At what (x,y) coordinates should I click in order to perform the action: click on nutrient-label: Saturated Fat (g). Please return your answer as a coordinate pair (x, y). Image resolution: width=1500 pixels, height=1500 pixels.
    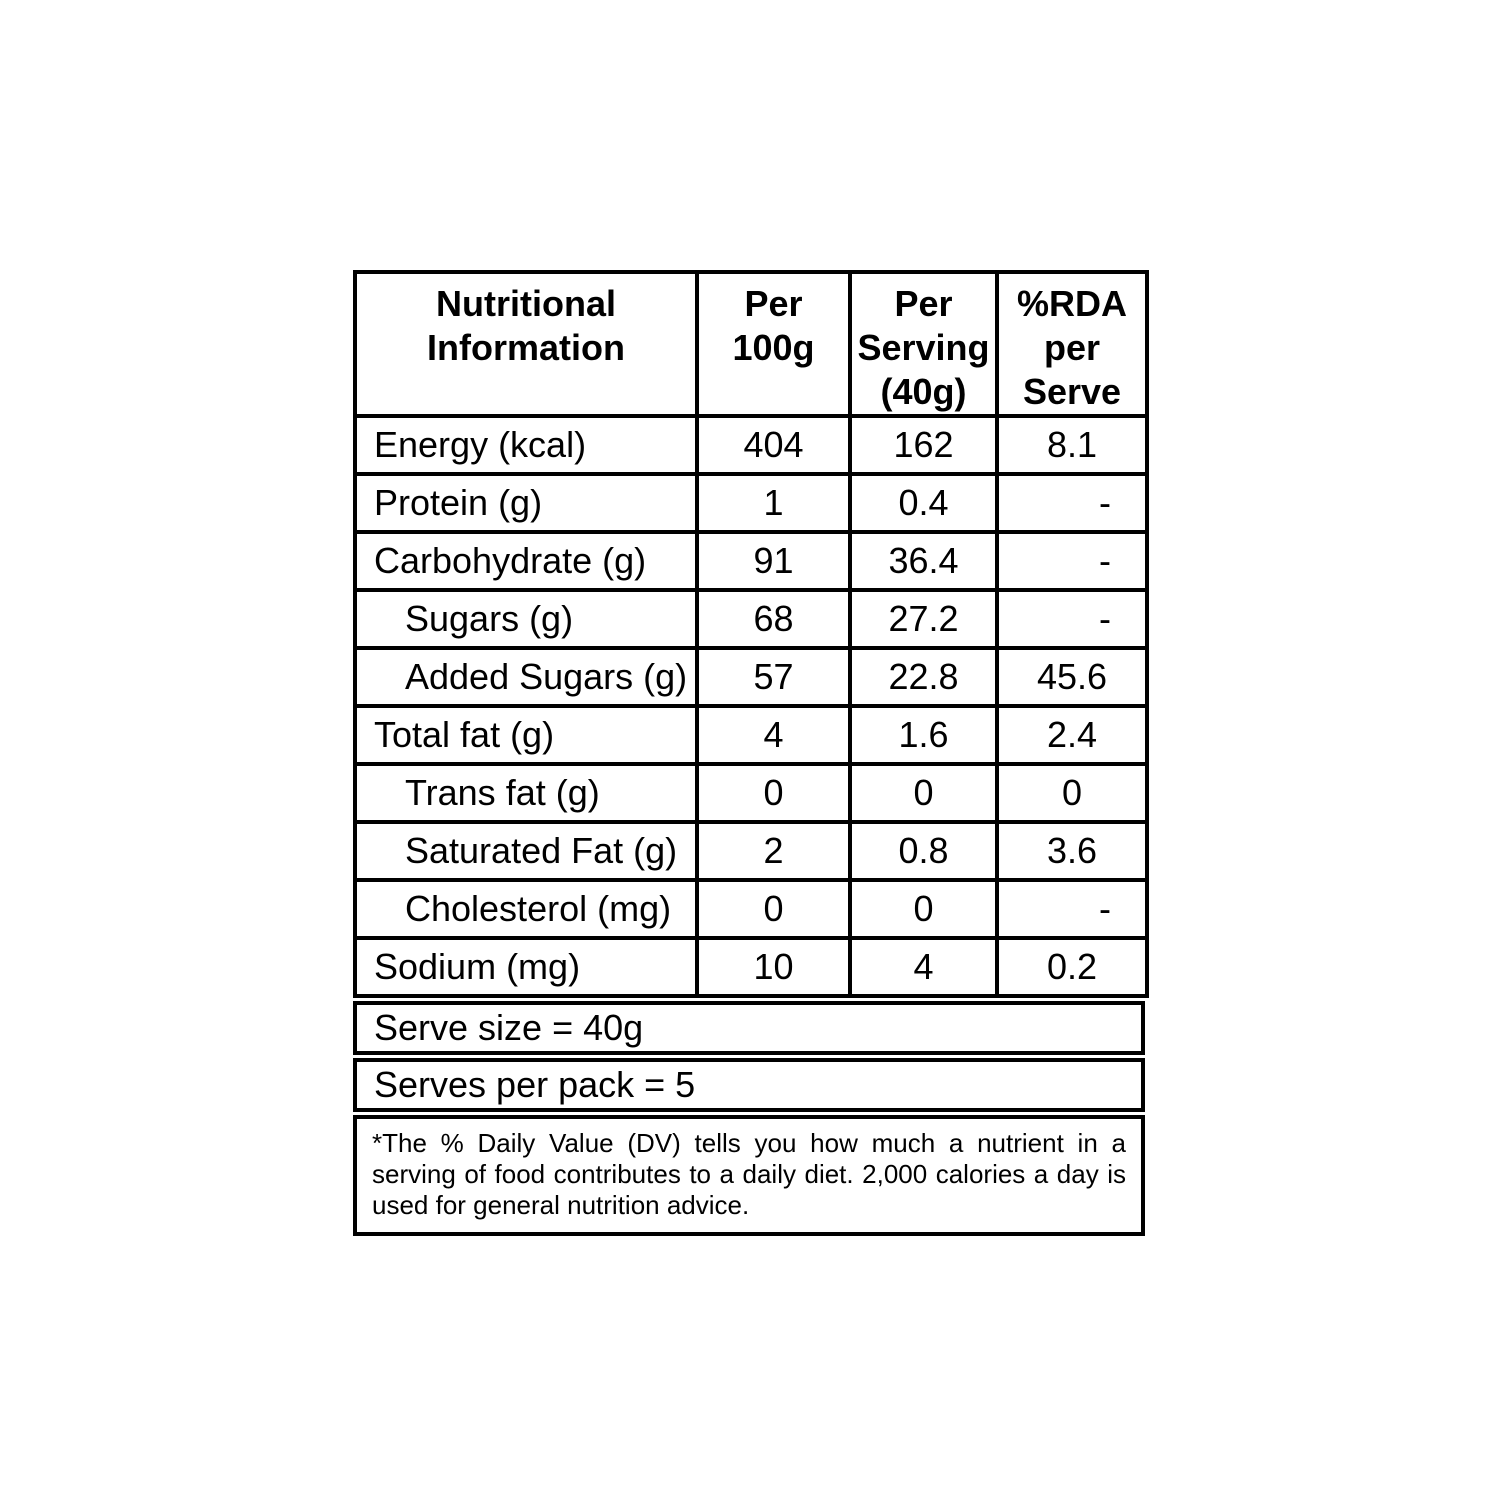
    Looking at the image, I should click on (526, 850).